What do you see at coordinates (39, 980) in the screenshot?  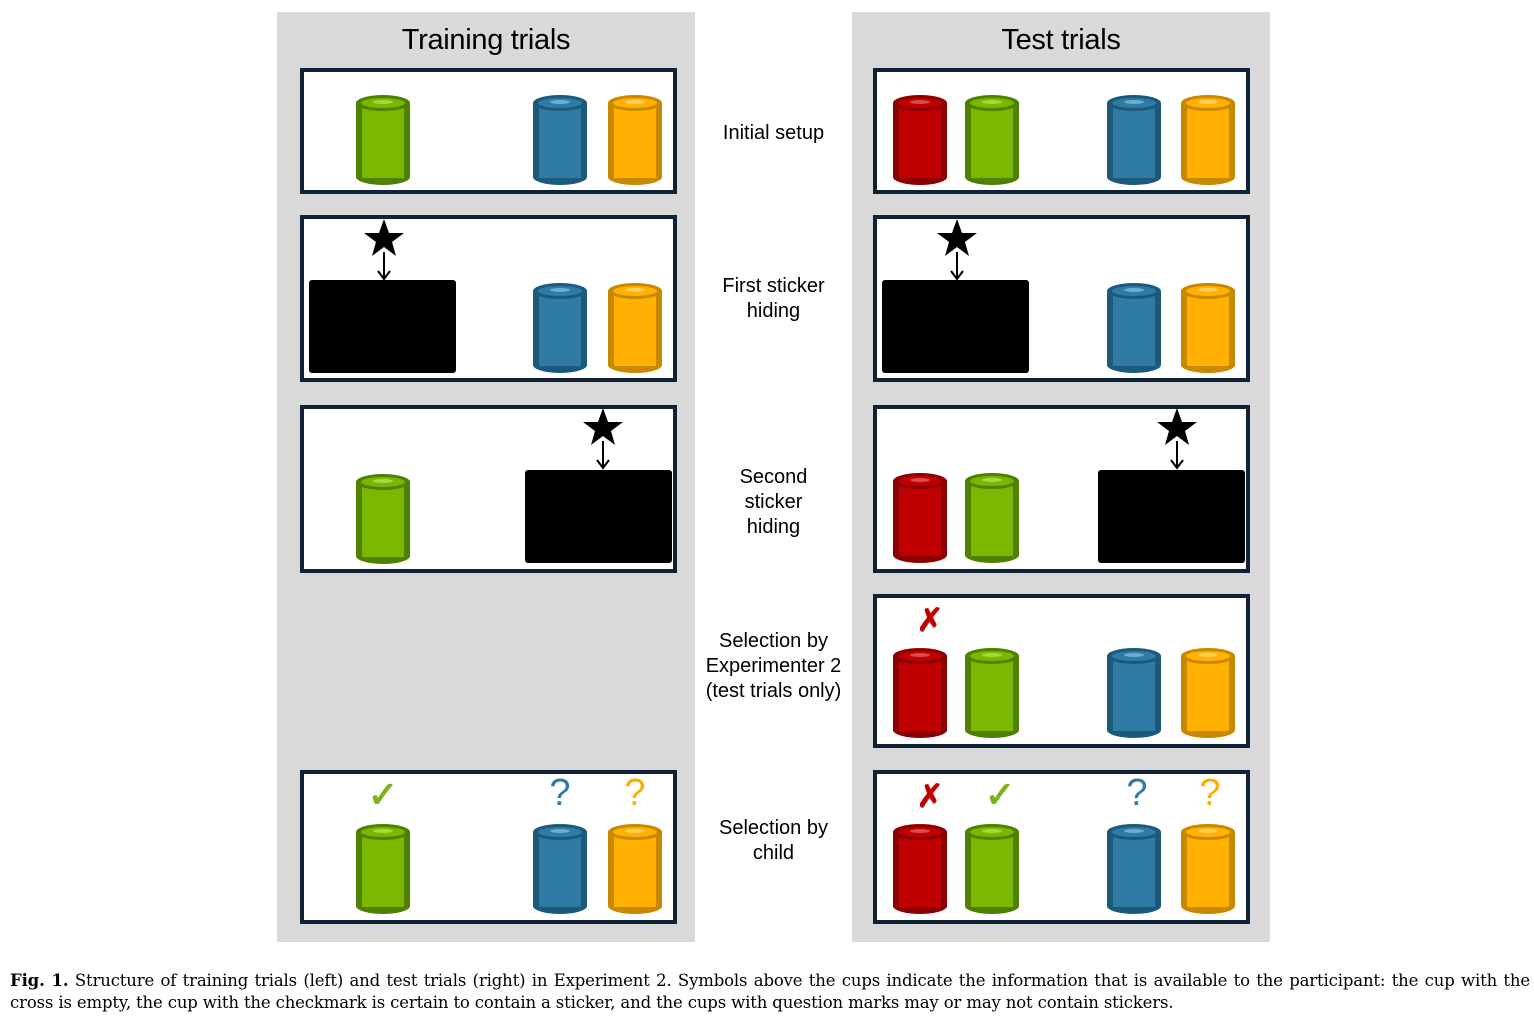 I see `figure-label: Fig. 1.` at bounding box center [39, 980].